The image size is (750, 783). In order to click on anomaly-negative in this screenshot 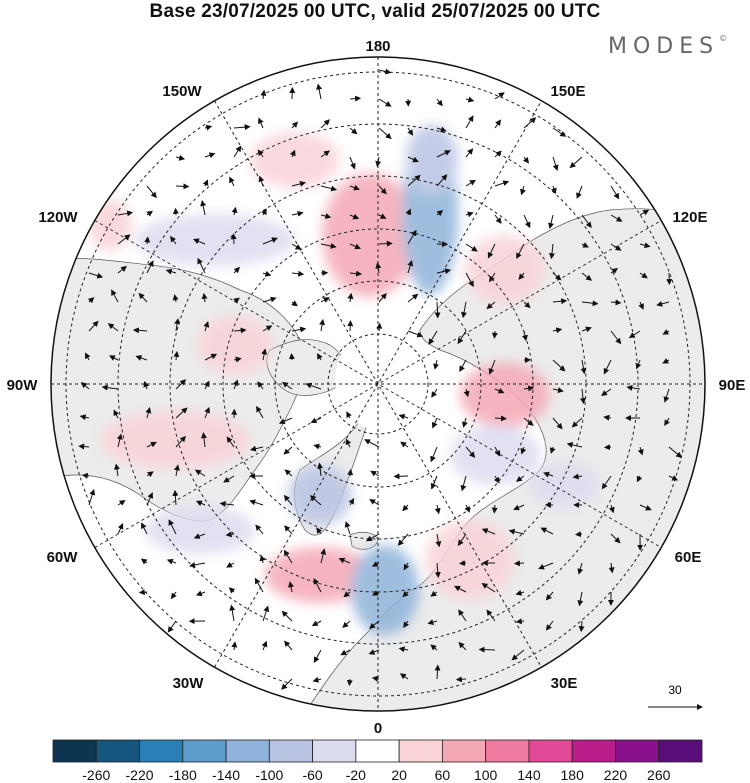, I will do `click(320, 495)`.